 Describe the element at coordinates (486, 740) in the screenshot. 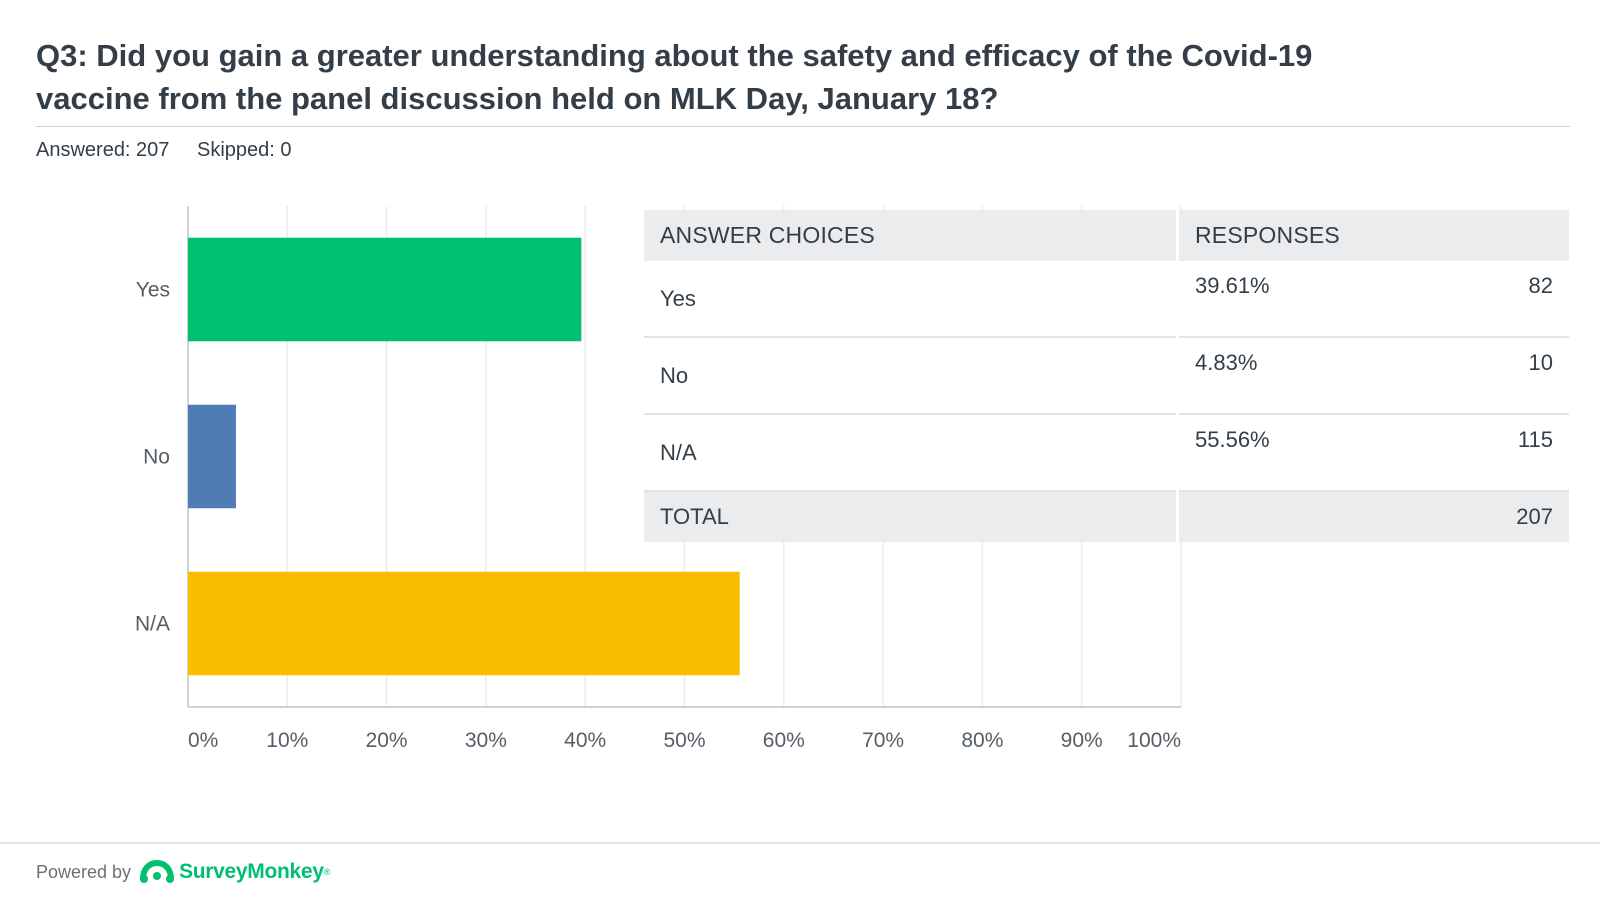

I see `x-tick-label: 30%` at that location.